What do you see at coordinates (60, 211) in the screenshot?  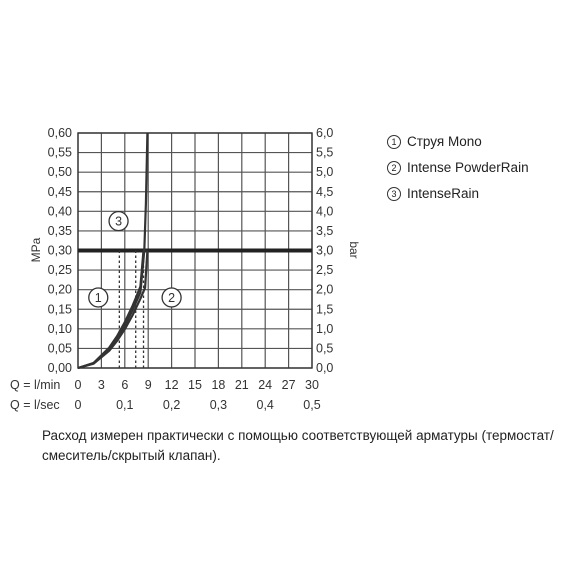 I see `left-tick-label: 0,40` at bounding box center [60, 211].